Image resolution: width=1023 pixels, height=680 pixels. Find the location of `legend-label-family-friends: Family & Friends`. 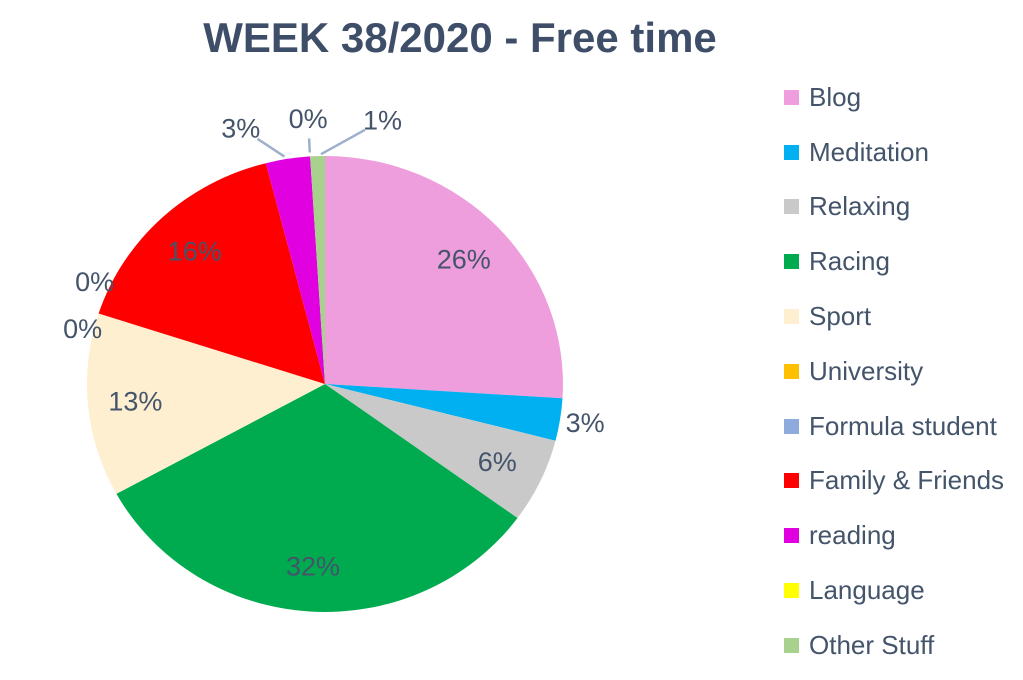

legend-label-family-friends: Family & Friends is located at coordinates (907, 480).